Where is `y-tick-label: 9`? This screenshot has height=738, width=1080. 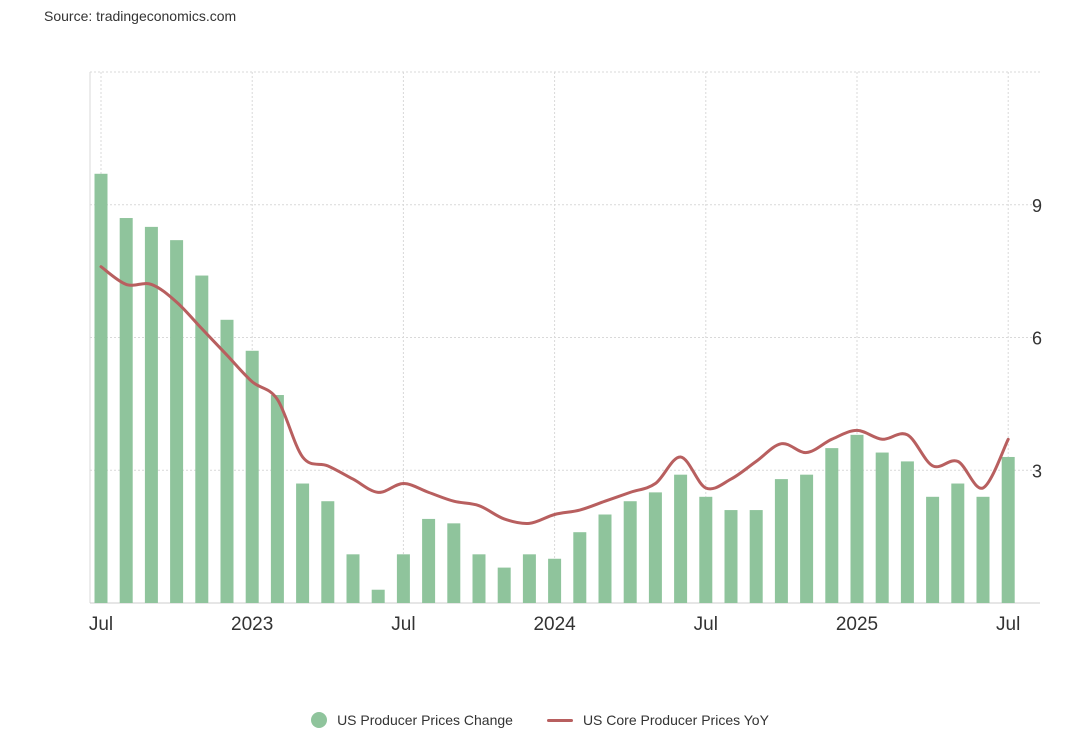
y-tick-label: 9 is located at coordinates (1037, 206).